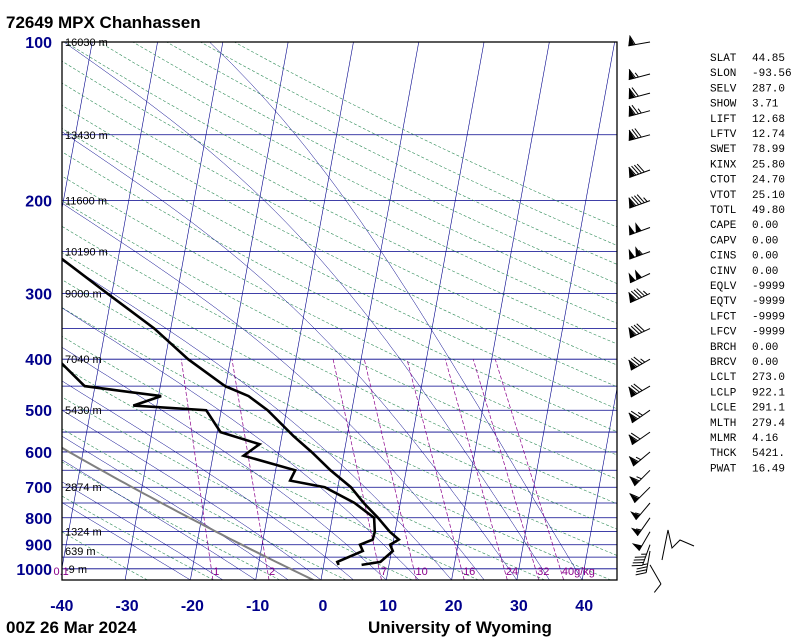 The image size is (800, 640). Describe the element at coordinates (723, 196) in the screenshot. I see `index-name: VTOT` at that location.